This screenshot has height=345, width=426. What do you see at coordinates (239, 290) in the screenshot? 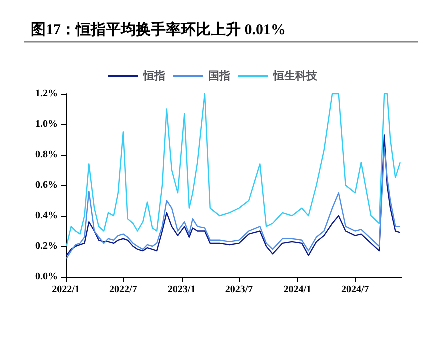
I see `x-tick-label: 2023/7` at bounding box center [239, 290].